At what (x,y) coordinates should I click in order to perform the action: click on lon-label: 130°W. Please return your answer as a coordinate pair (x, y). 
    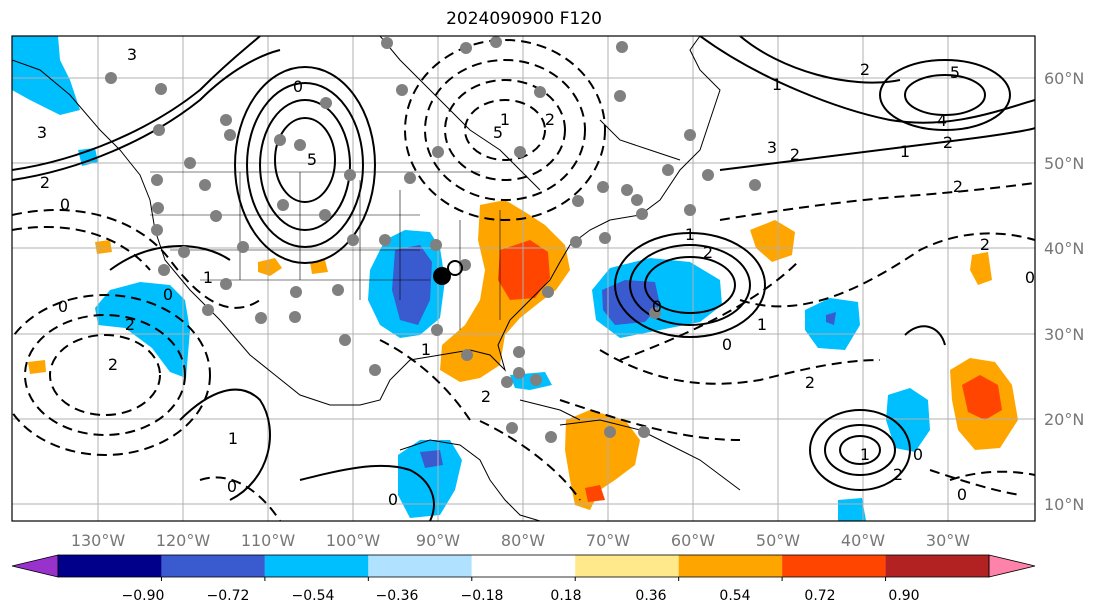
    Looking at the image, I should click on (98, 540).